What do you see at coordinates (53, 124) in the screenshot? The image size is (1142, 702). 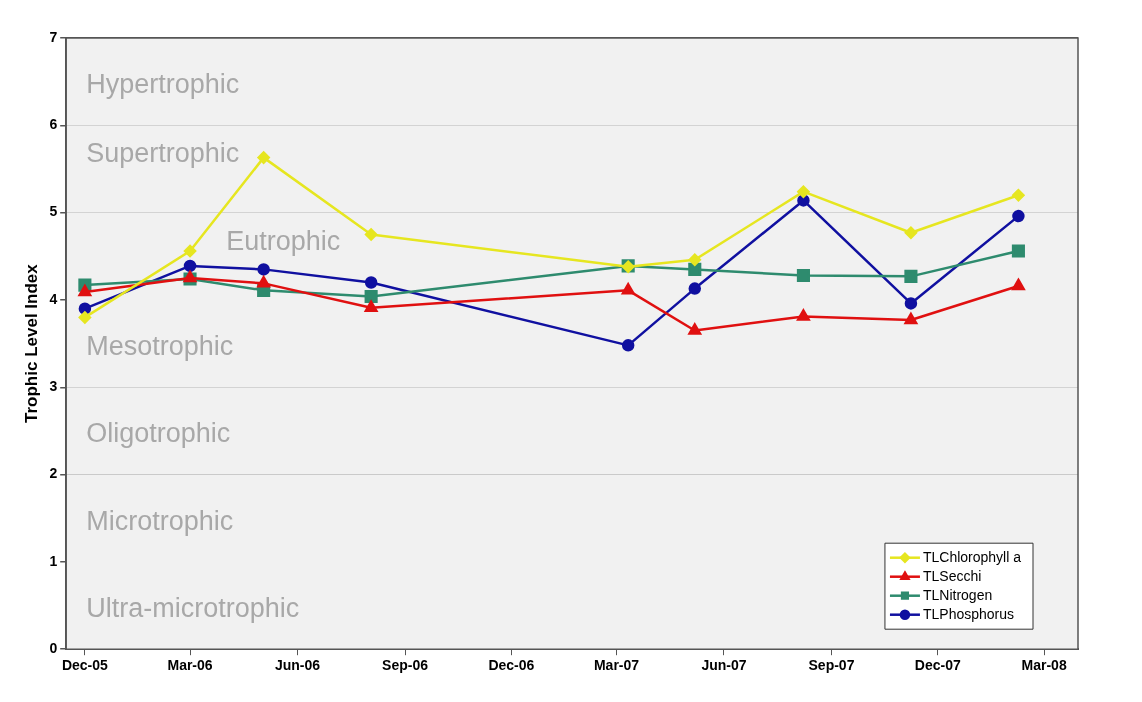 I see `y-tick-label: 6` at bounding box center [53, 124].